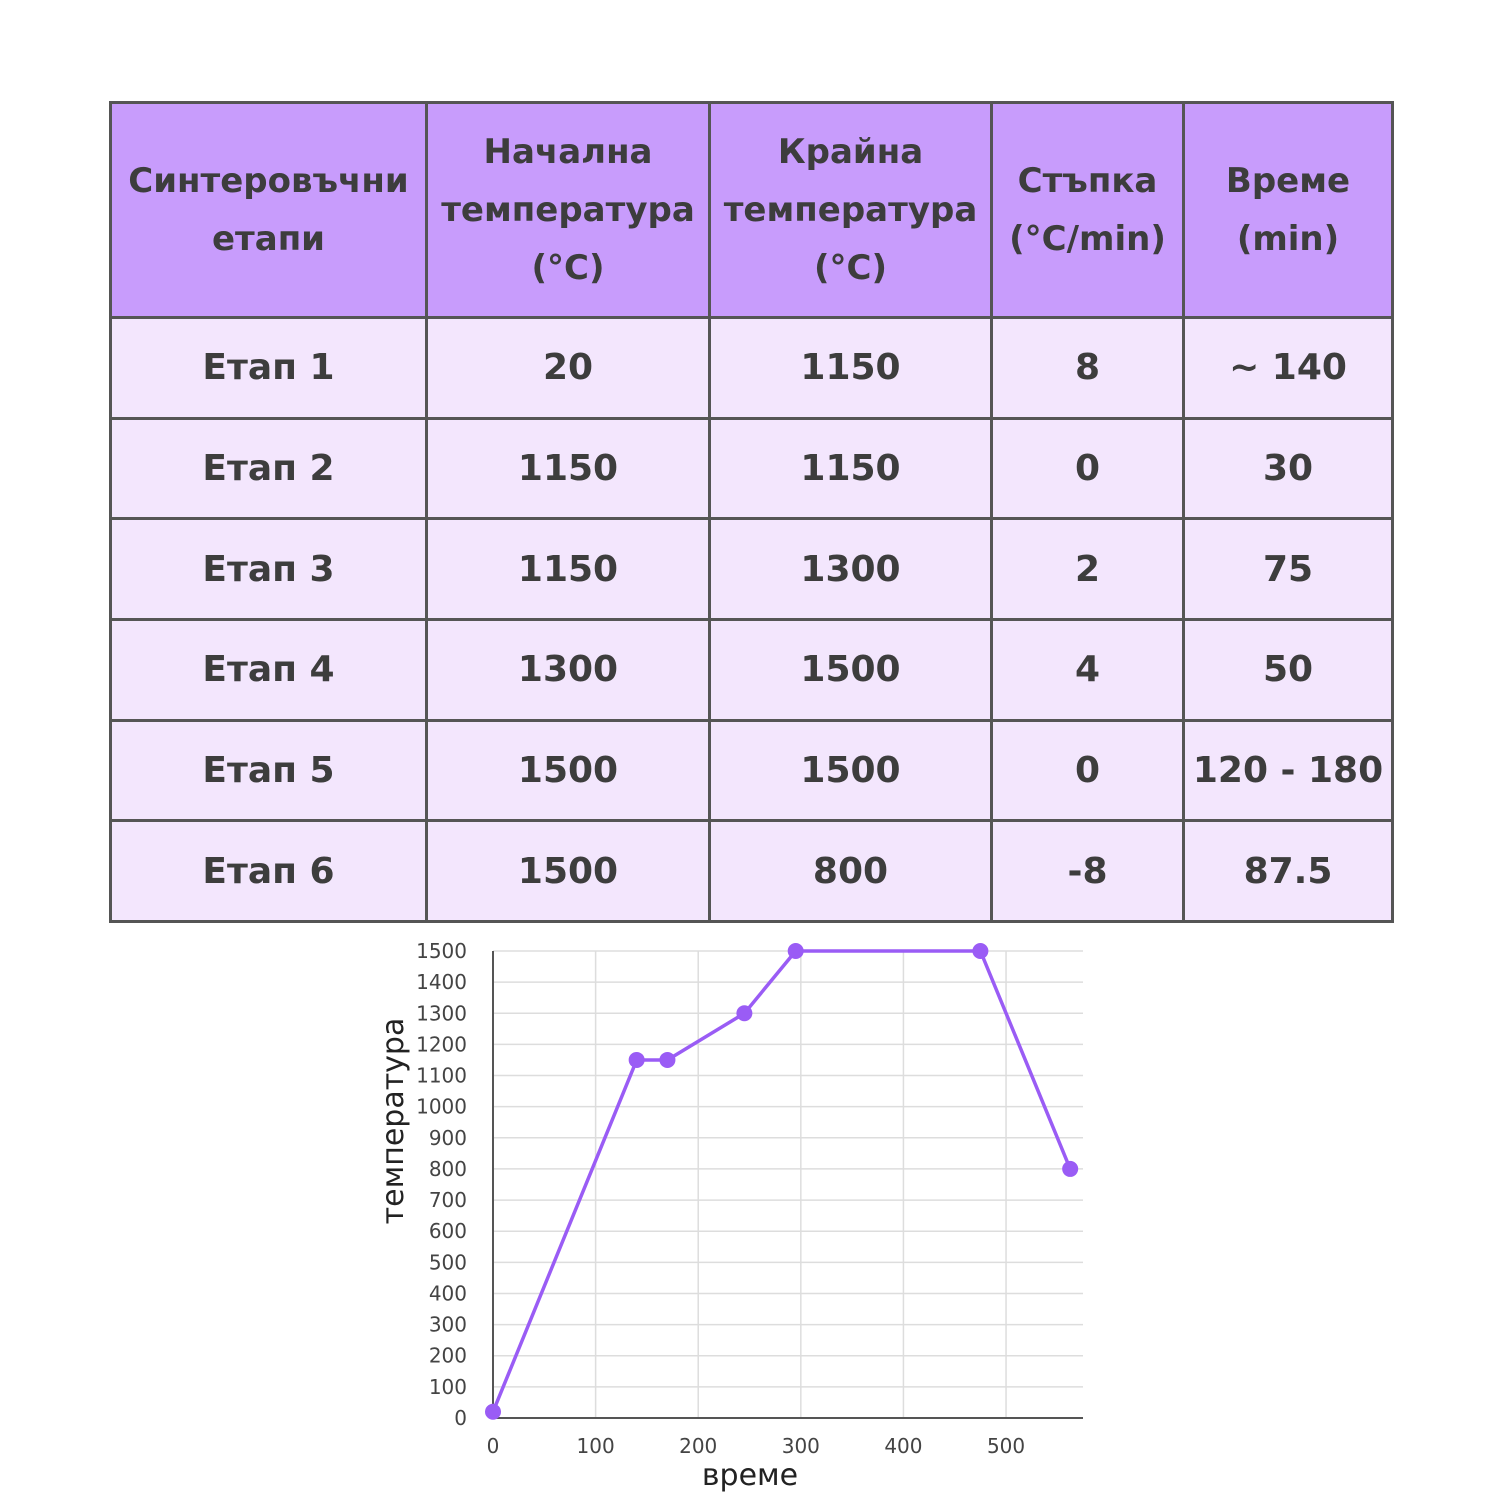  I want to click on x-tick-label: 400, so click(903, 1446).